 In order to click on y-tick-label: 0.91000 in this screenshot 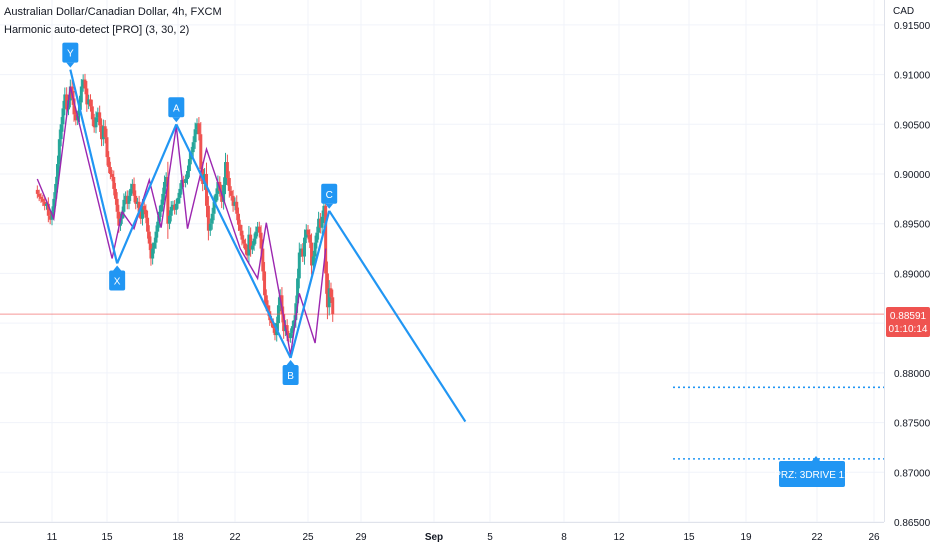, I will do `click(912, 76)`.